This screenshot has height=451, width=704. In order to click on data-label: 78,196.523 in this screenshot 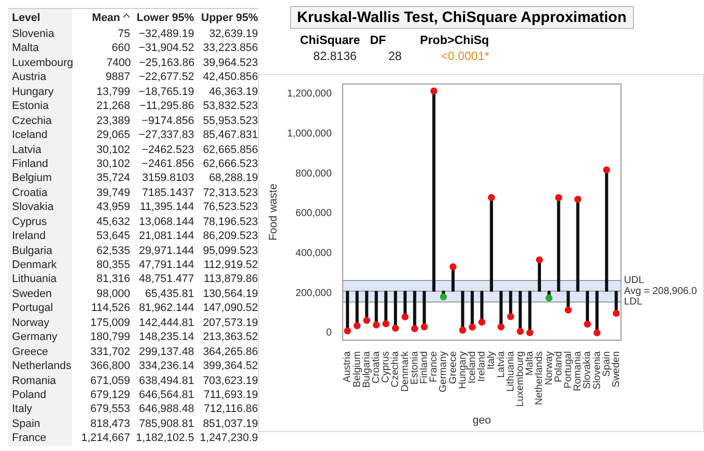, I will do `click(230, 222)`.